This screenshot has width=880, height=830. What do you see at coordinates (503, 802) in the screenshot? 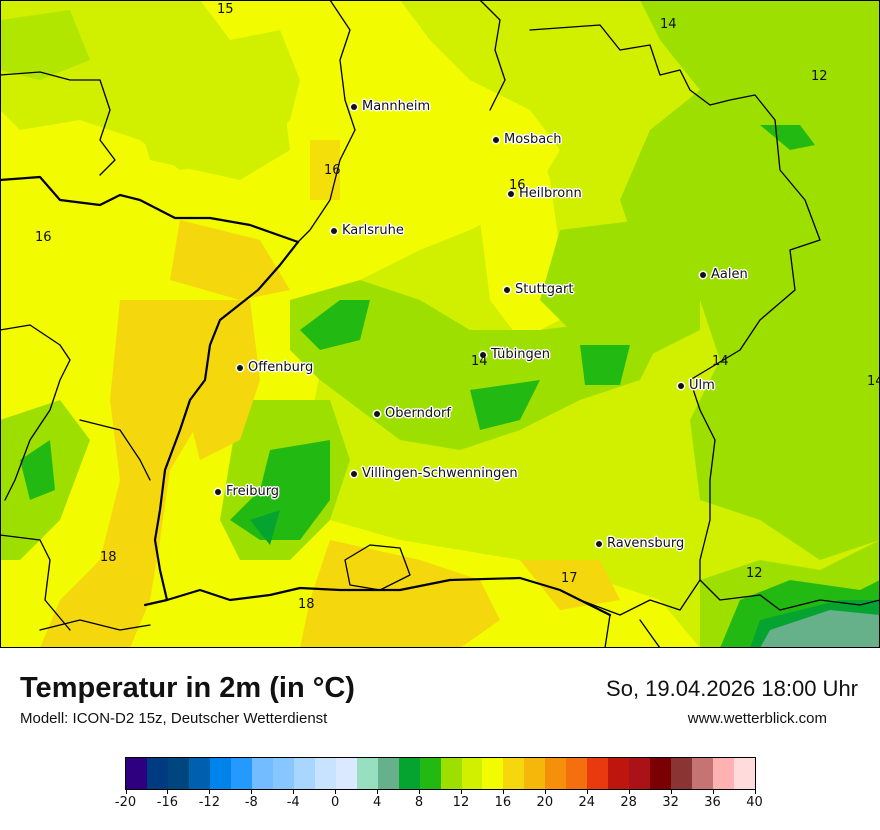
I see `colorbar-tick-label: 16` at bounding box center [503, 802].